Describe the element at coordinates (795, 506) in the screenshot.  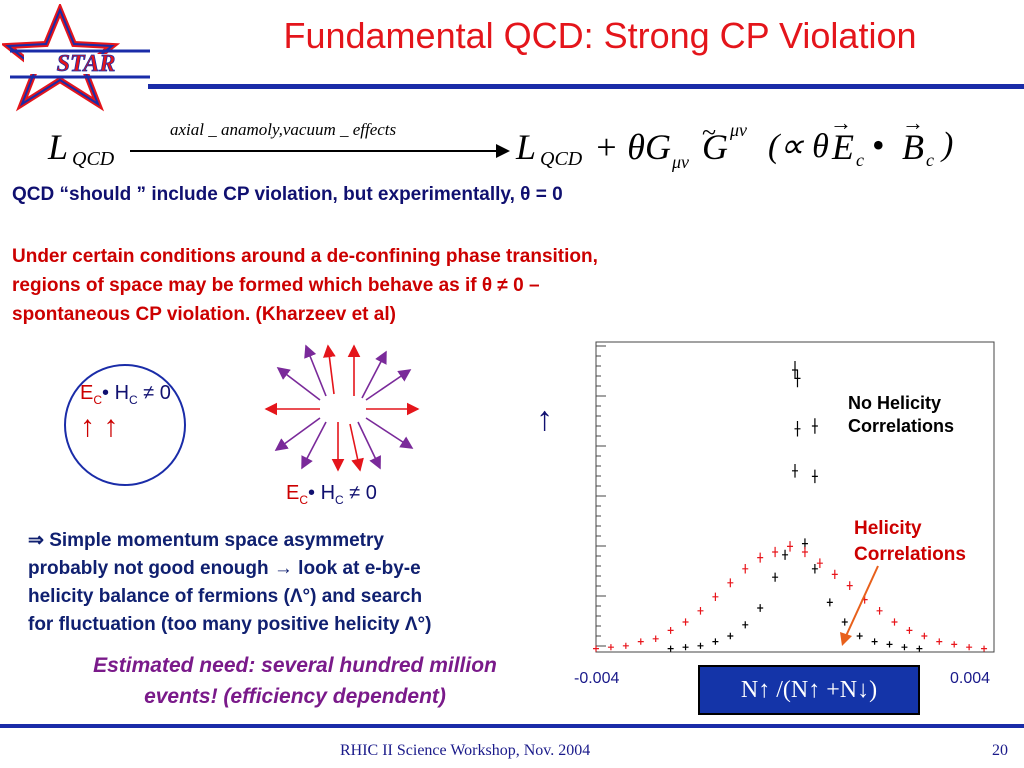
I see `series-no-helicity` at that location.